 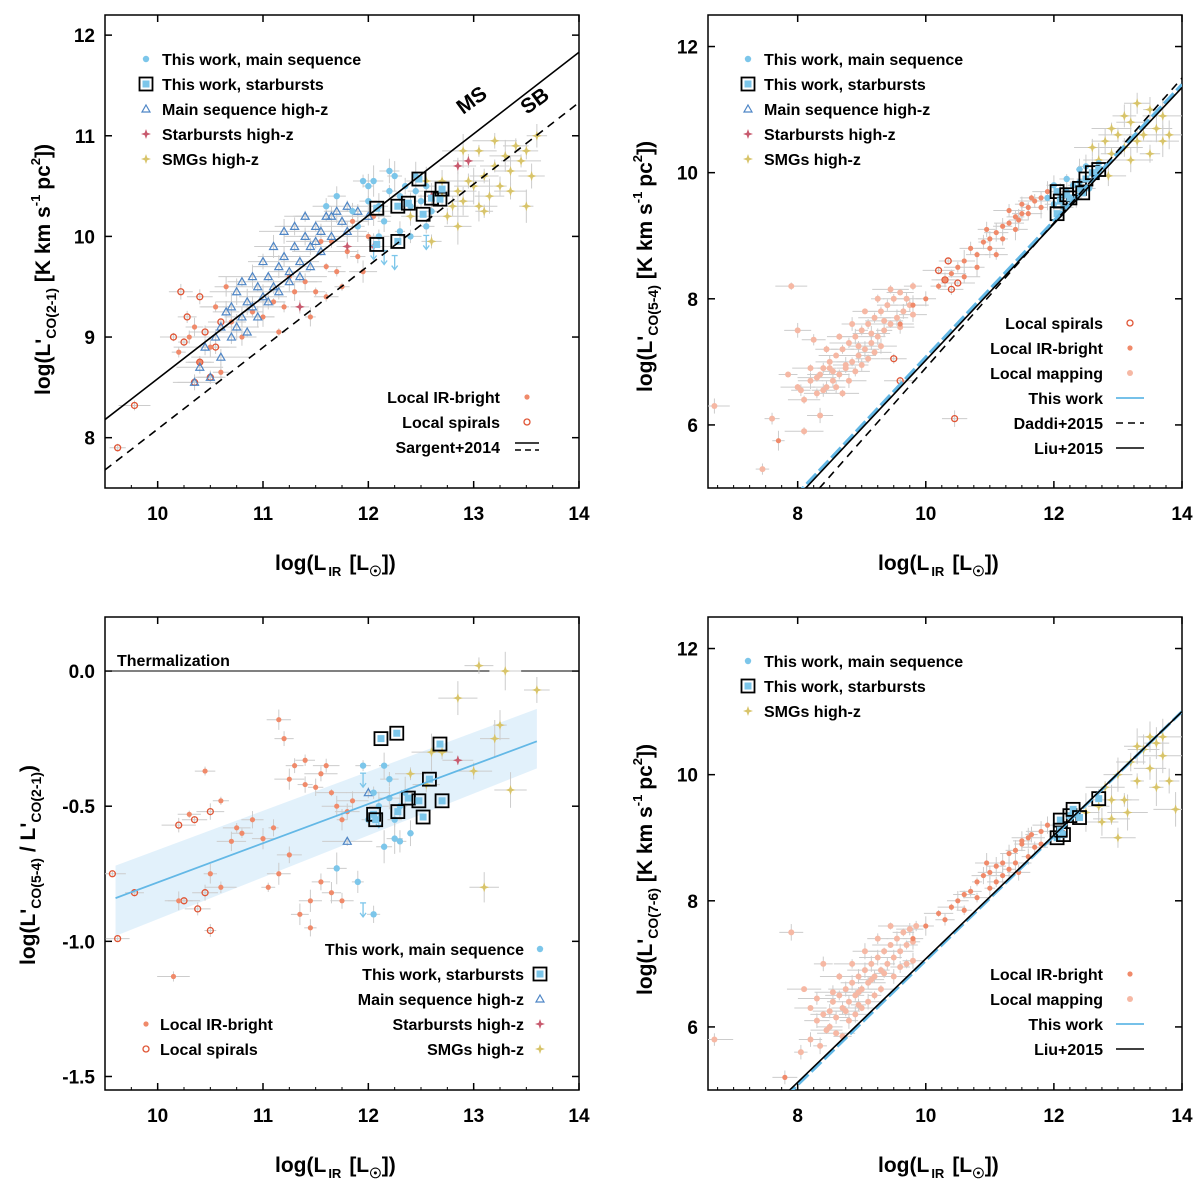 I want to click on y-tick-label: 6, so click(x=692, y=1028).